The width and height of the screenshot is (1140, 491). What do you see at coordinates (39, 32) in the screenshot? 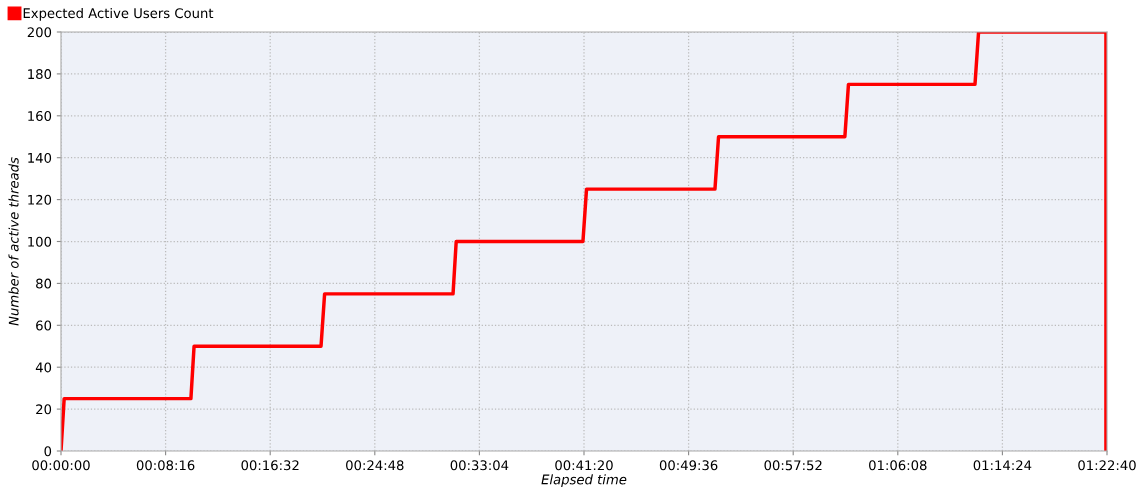
I see `y-tick-label: 200` at bounding box center [39, 32].